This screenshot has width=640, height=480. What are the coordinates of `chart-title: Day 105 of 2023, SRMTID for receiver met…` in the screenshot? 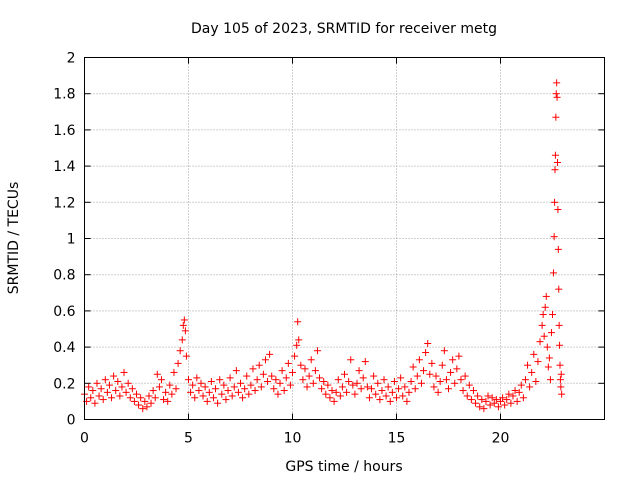 It's located at (344, 29).